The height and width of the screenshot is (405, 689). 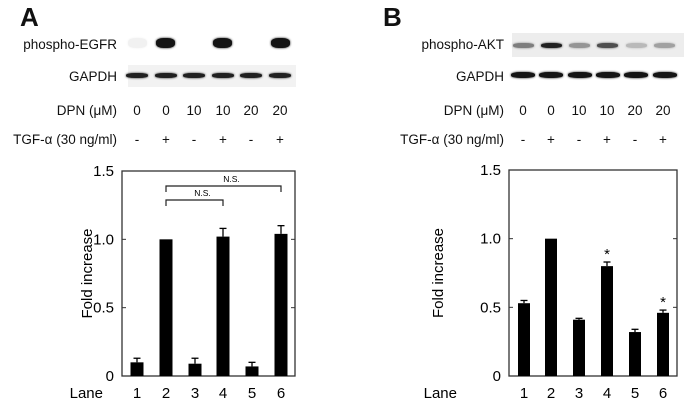 I want to click on panel-letter-b: B, so click(x=392, y=17).